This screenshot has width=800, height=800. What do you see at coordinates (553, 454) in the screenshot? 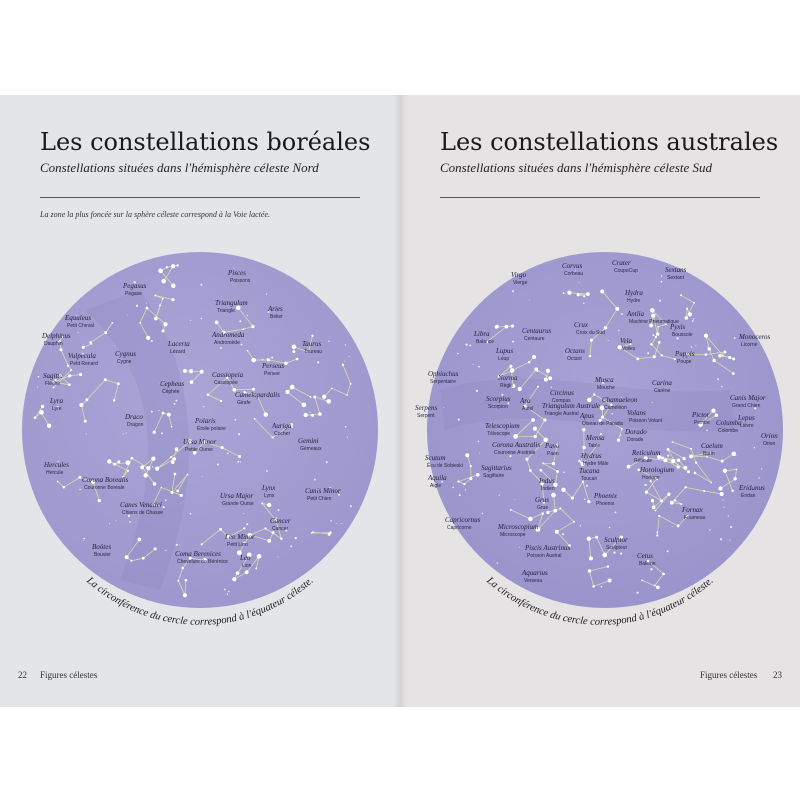
I see `constellation-french-name: Paon` at bounding box center [553, 454].